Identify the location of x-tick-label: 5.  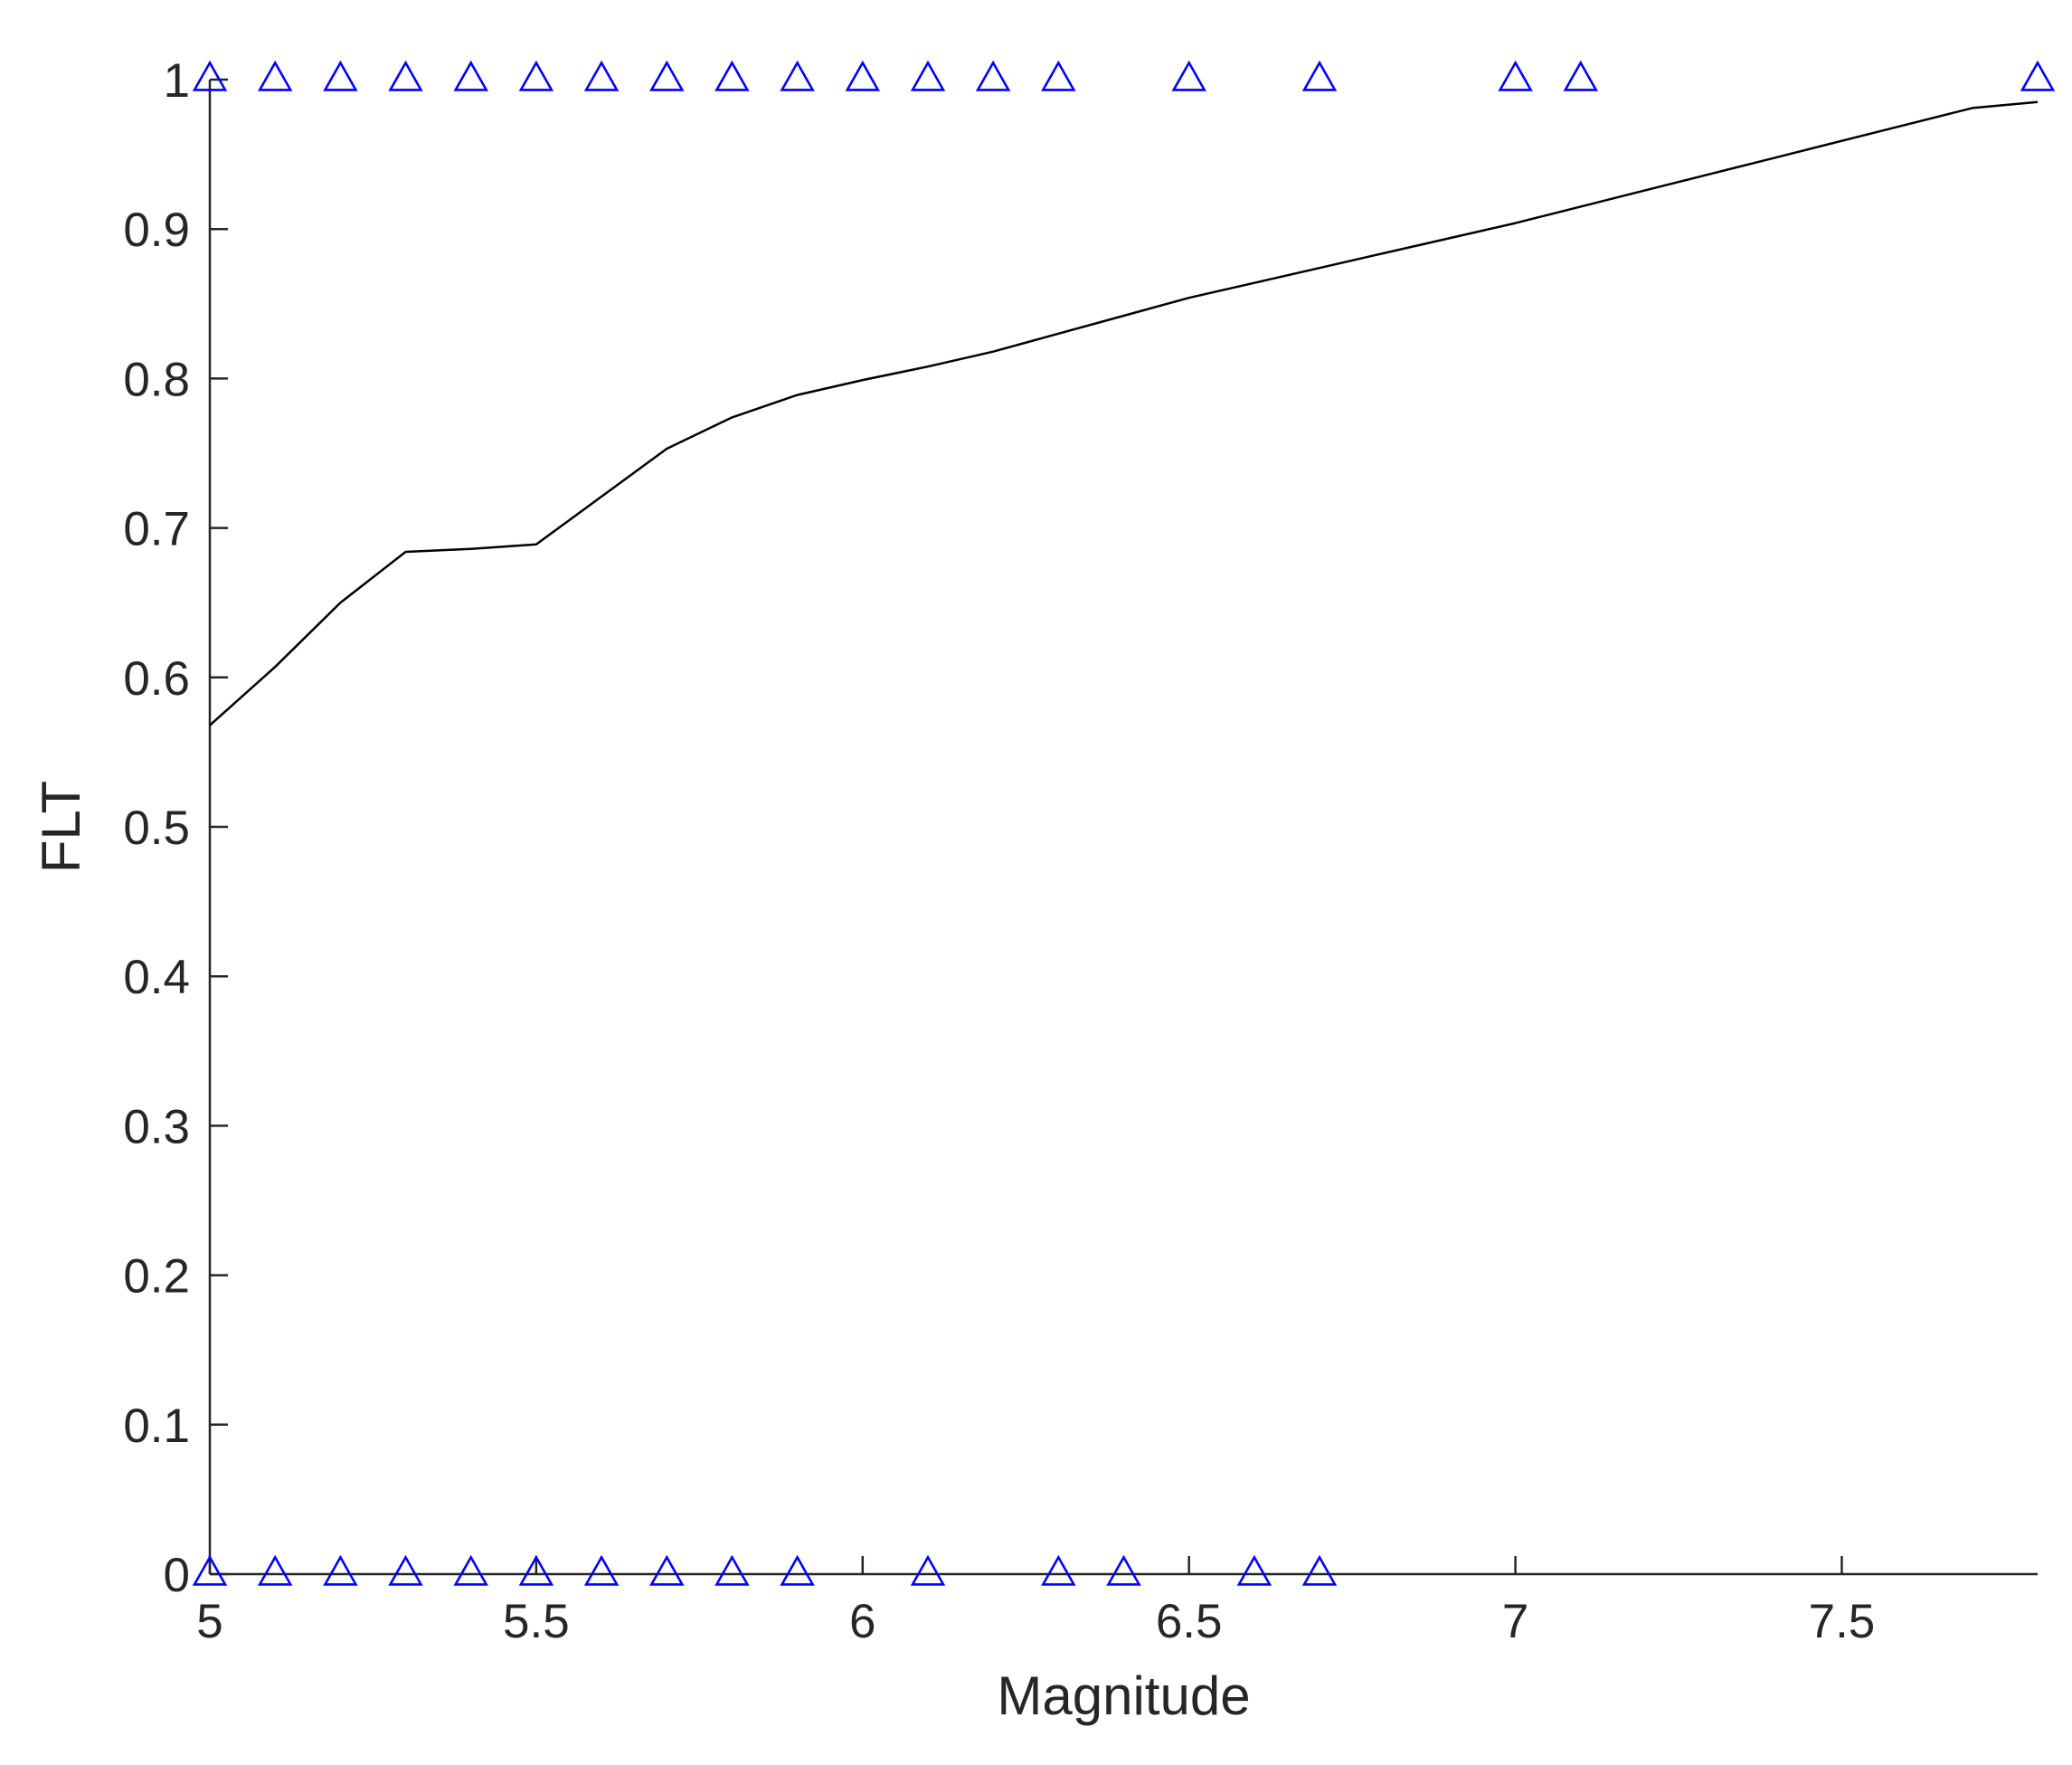
(209, 1621).